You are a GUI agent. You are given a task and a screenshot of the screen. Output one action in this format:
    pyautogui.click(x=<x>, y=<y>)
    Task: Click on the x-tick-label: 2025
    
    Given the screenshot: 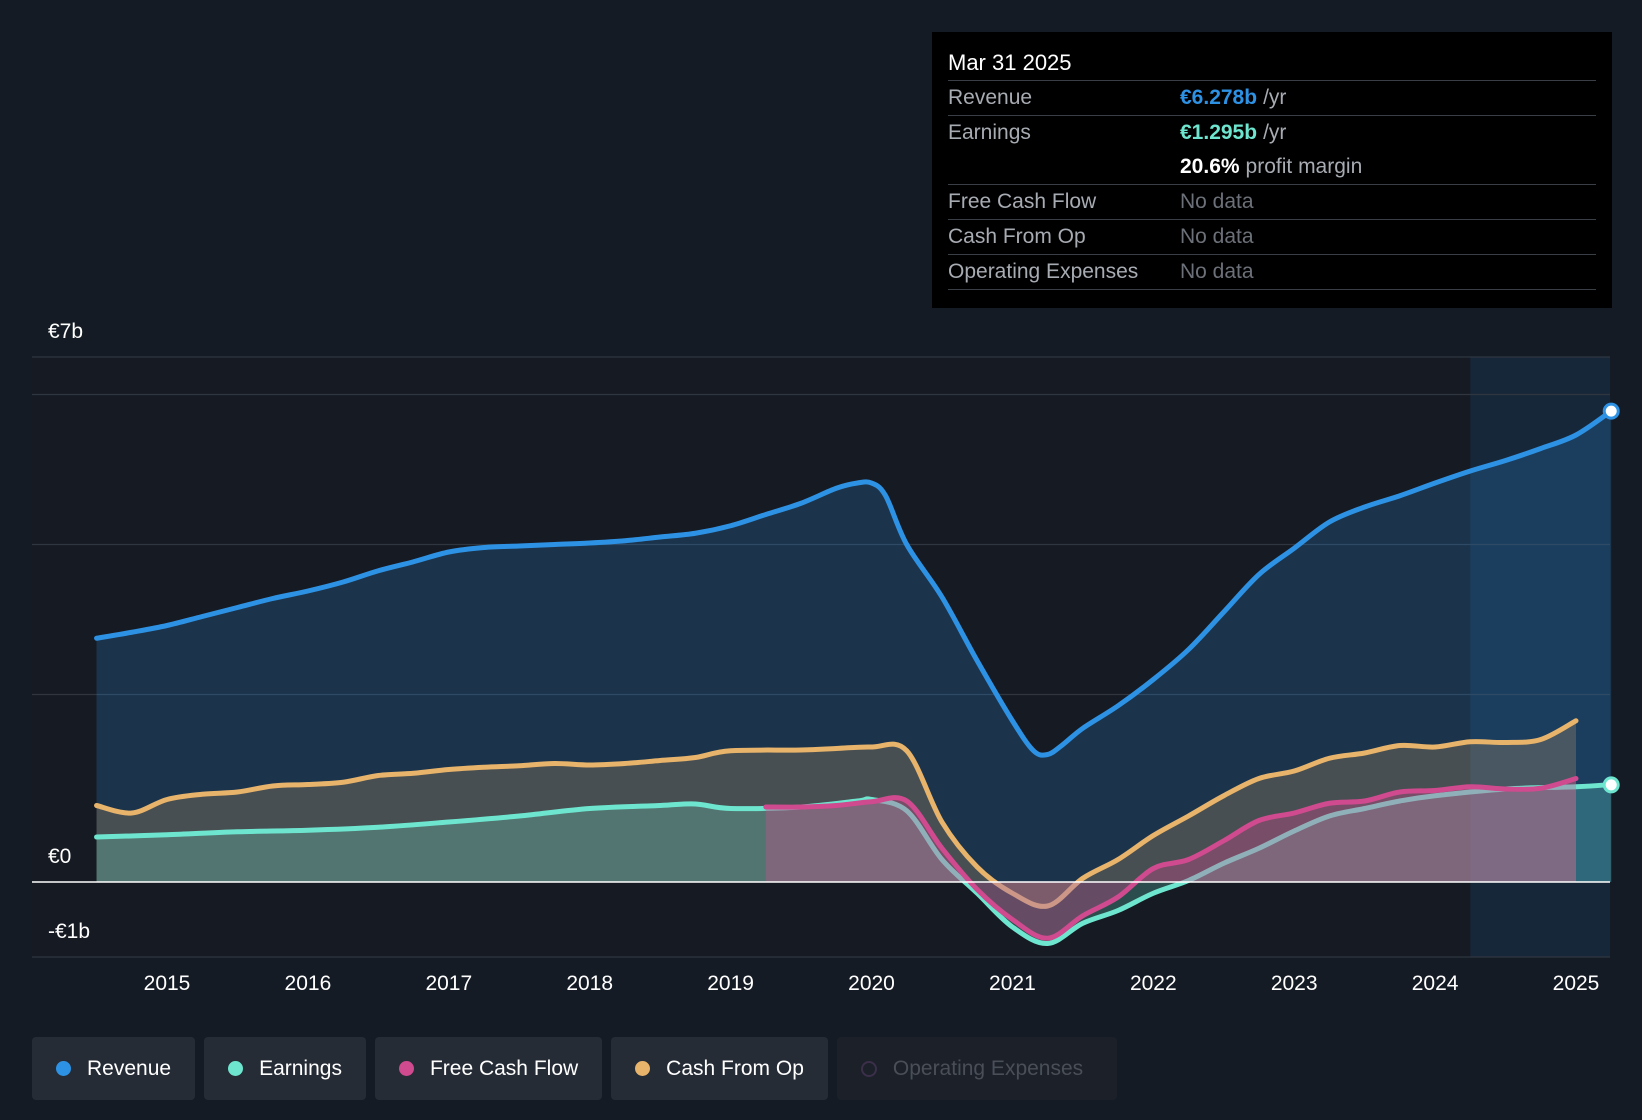 What is the action you would take?
    pyautogui.click(x=1576, y=983)
    